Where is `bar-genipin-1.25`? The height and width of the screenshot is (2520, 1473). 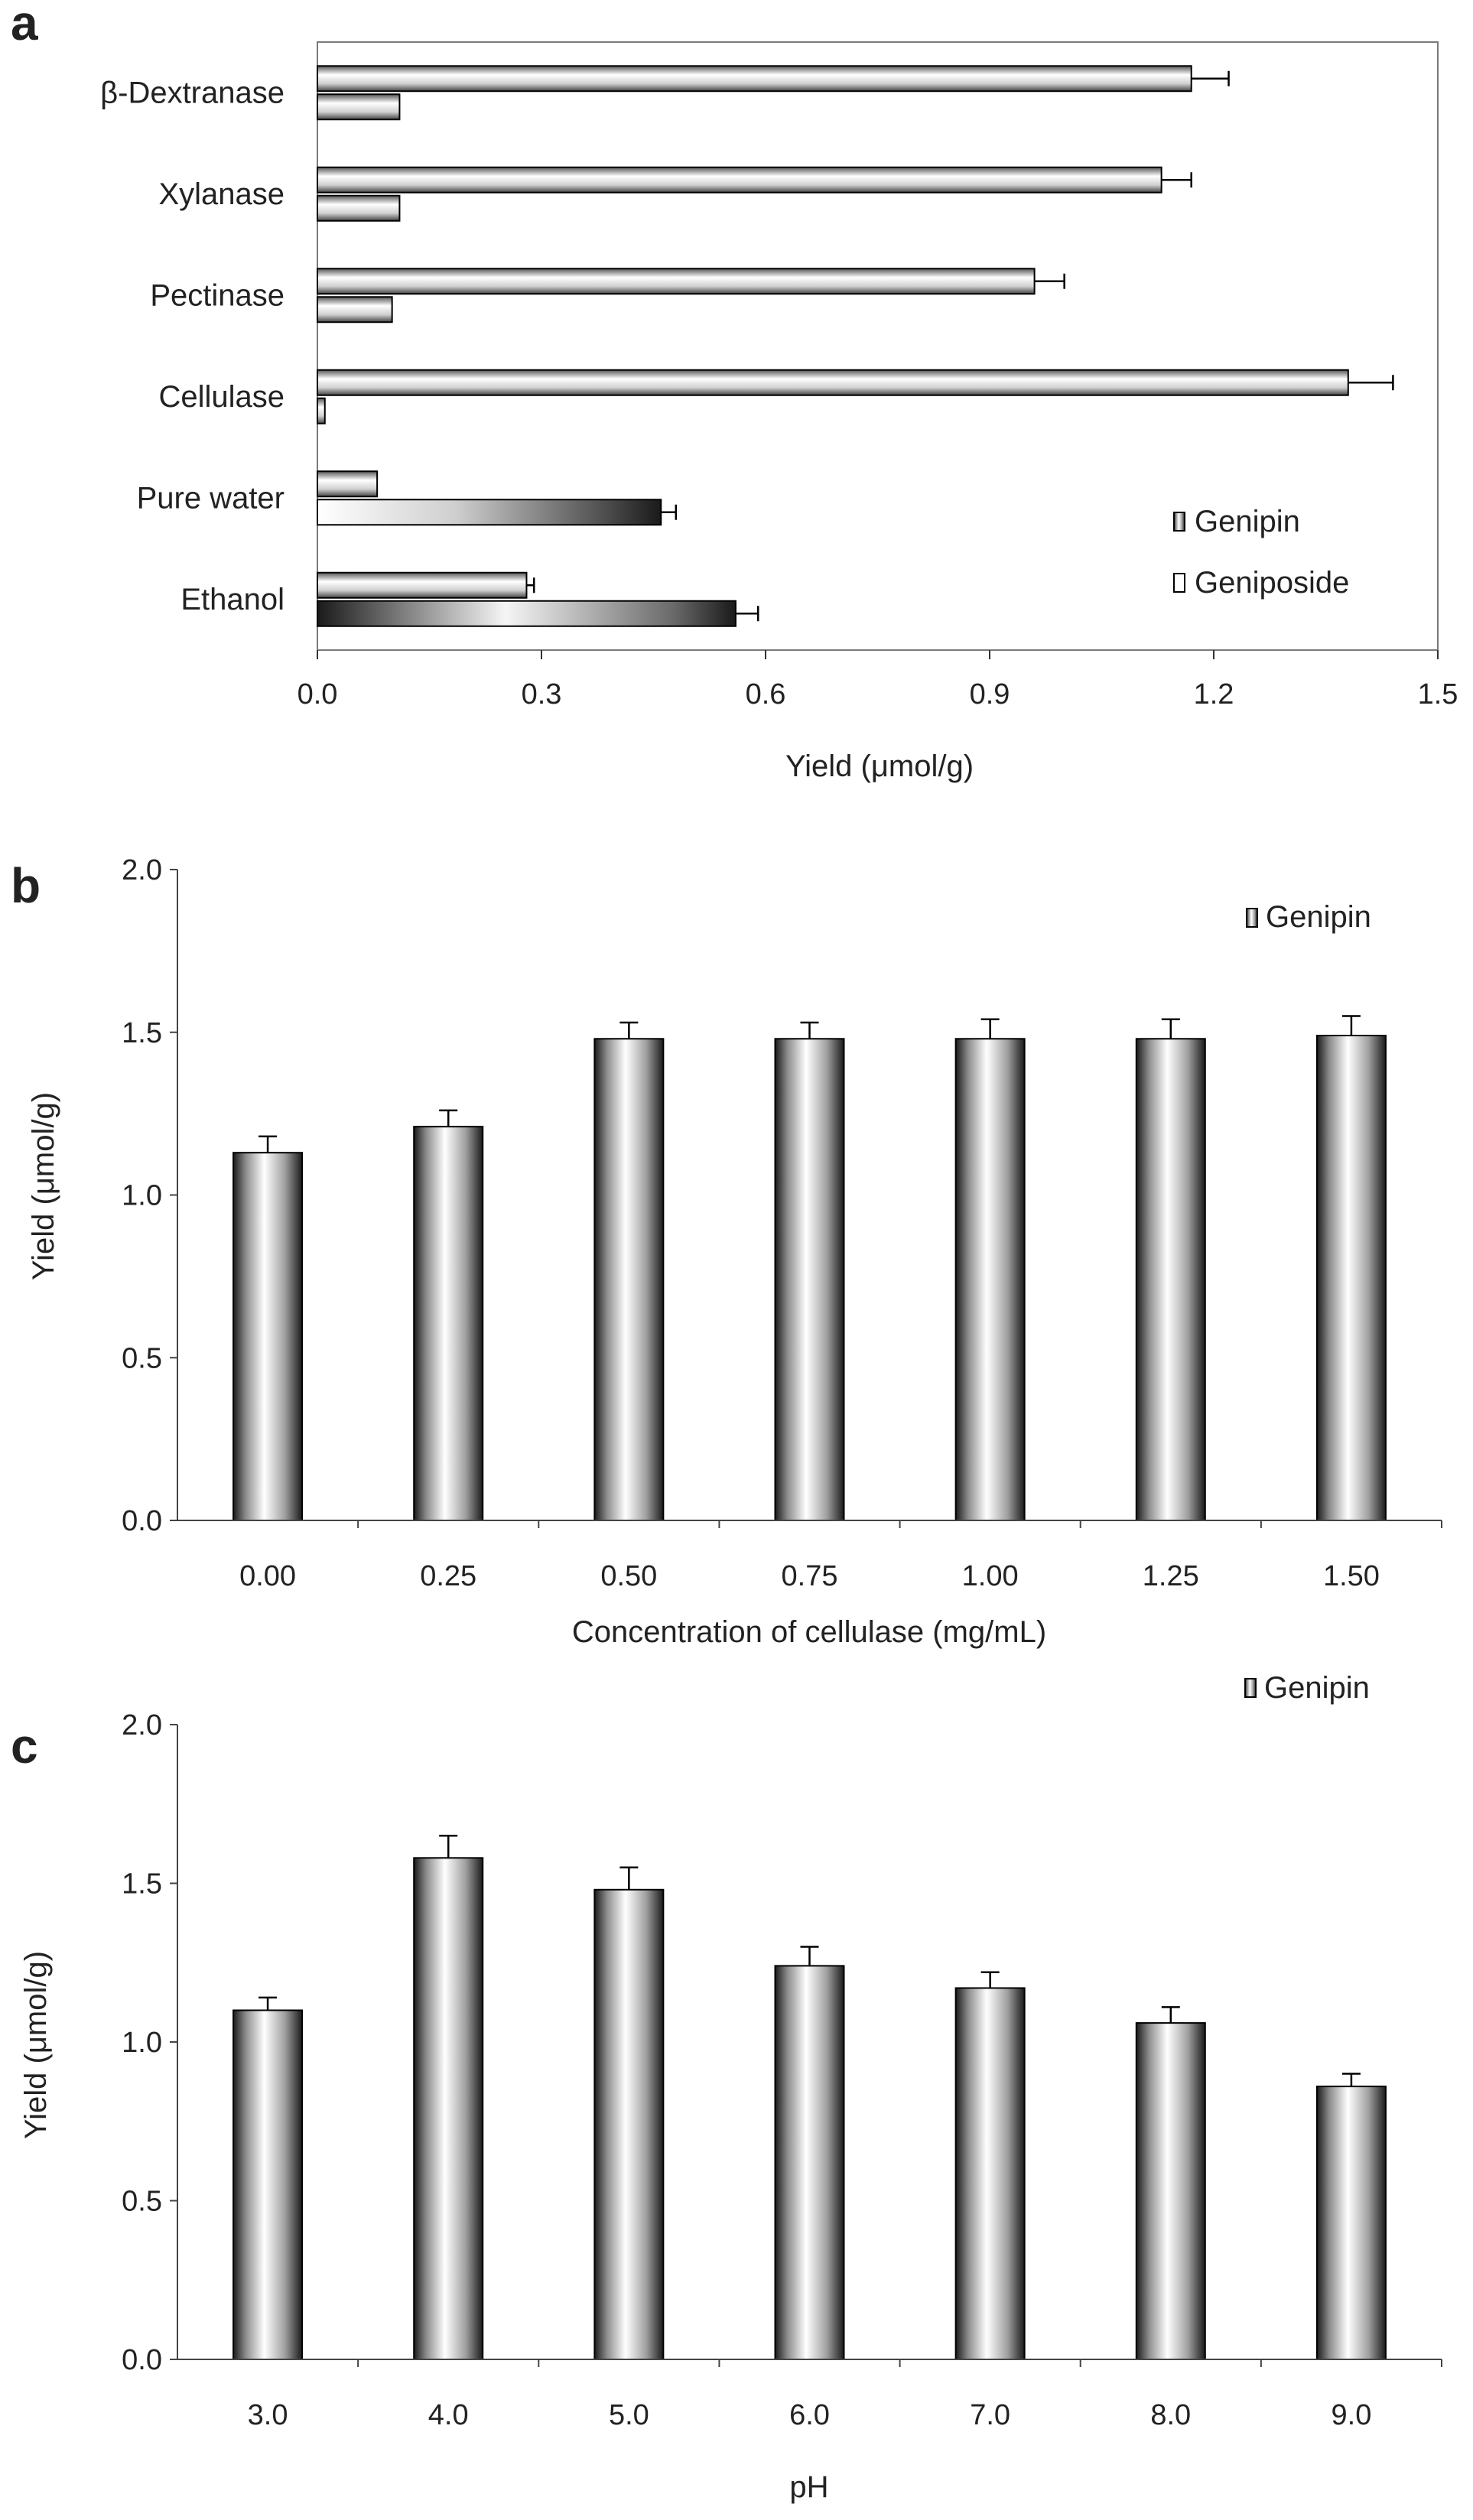 bar-genipin-1.25 is located at coordinates (1171, 1279).